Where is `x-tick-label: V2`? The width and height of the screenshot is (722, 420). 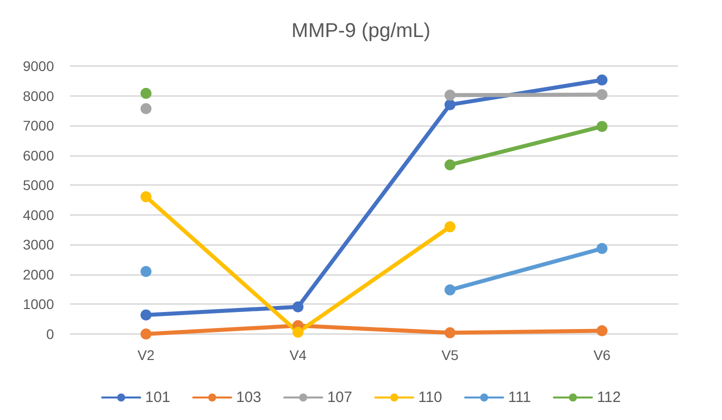 x-tick-label: V2 is located at coordinates (146, 355).